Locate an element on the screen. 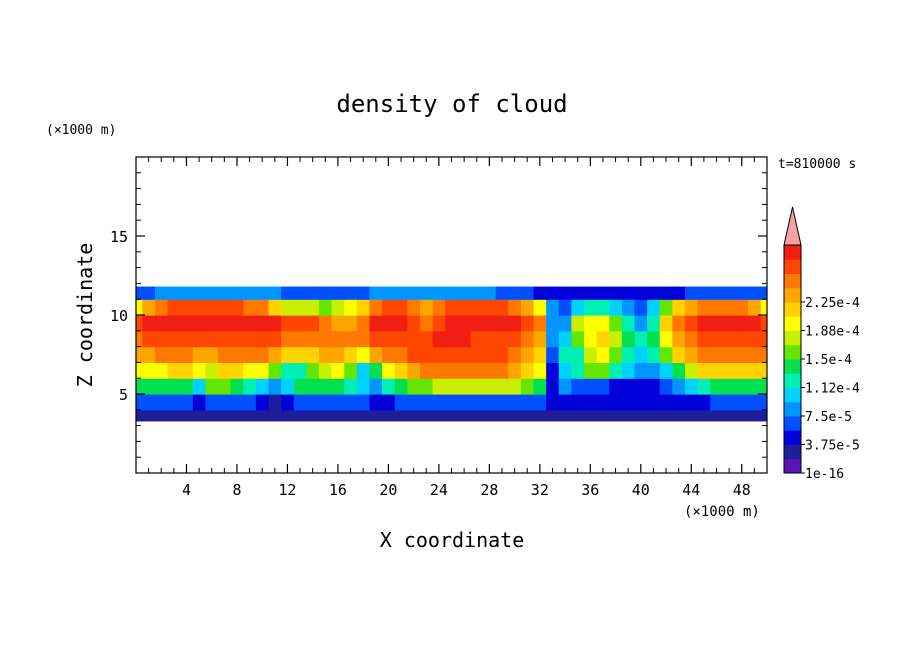  x-tick-label: 48 is located at coordinates (742, 490).